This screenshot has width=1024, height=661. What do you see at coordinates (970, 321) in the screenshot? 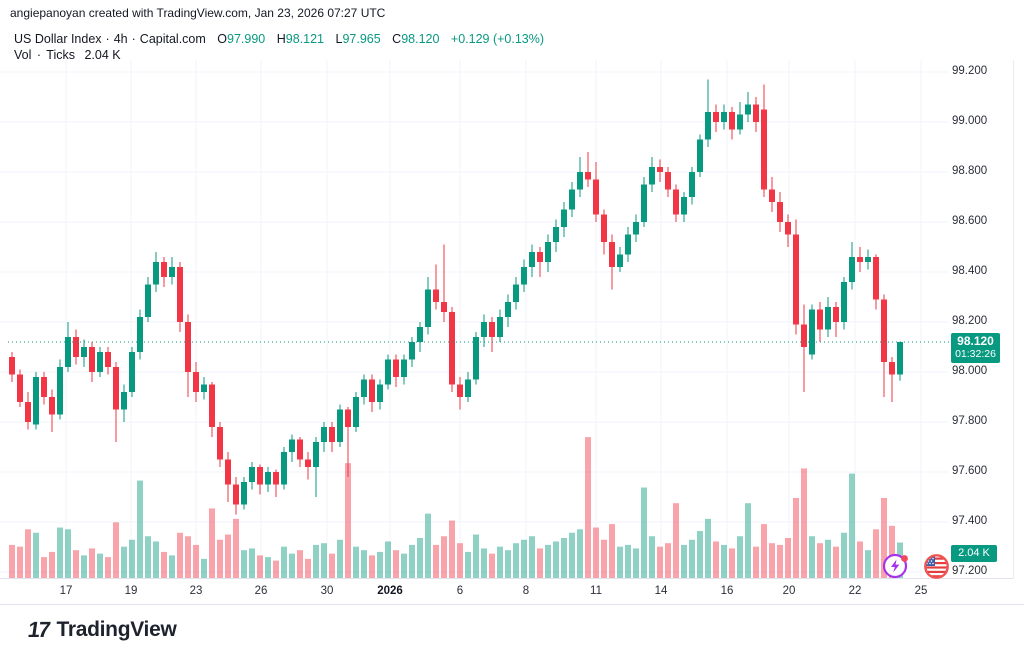
I see `price-tick-label: 98.200` at bounding box center [970, 321].